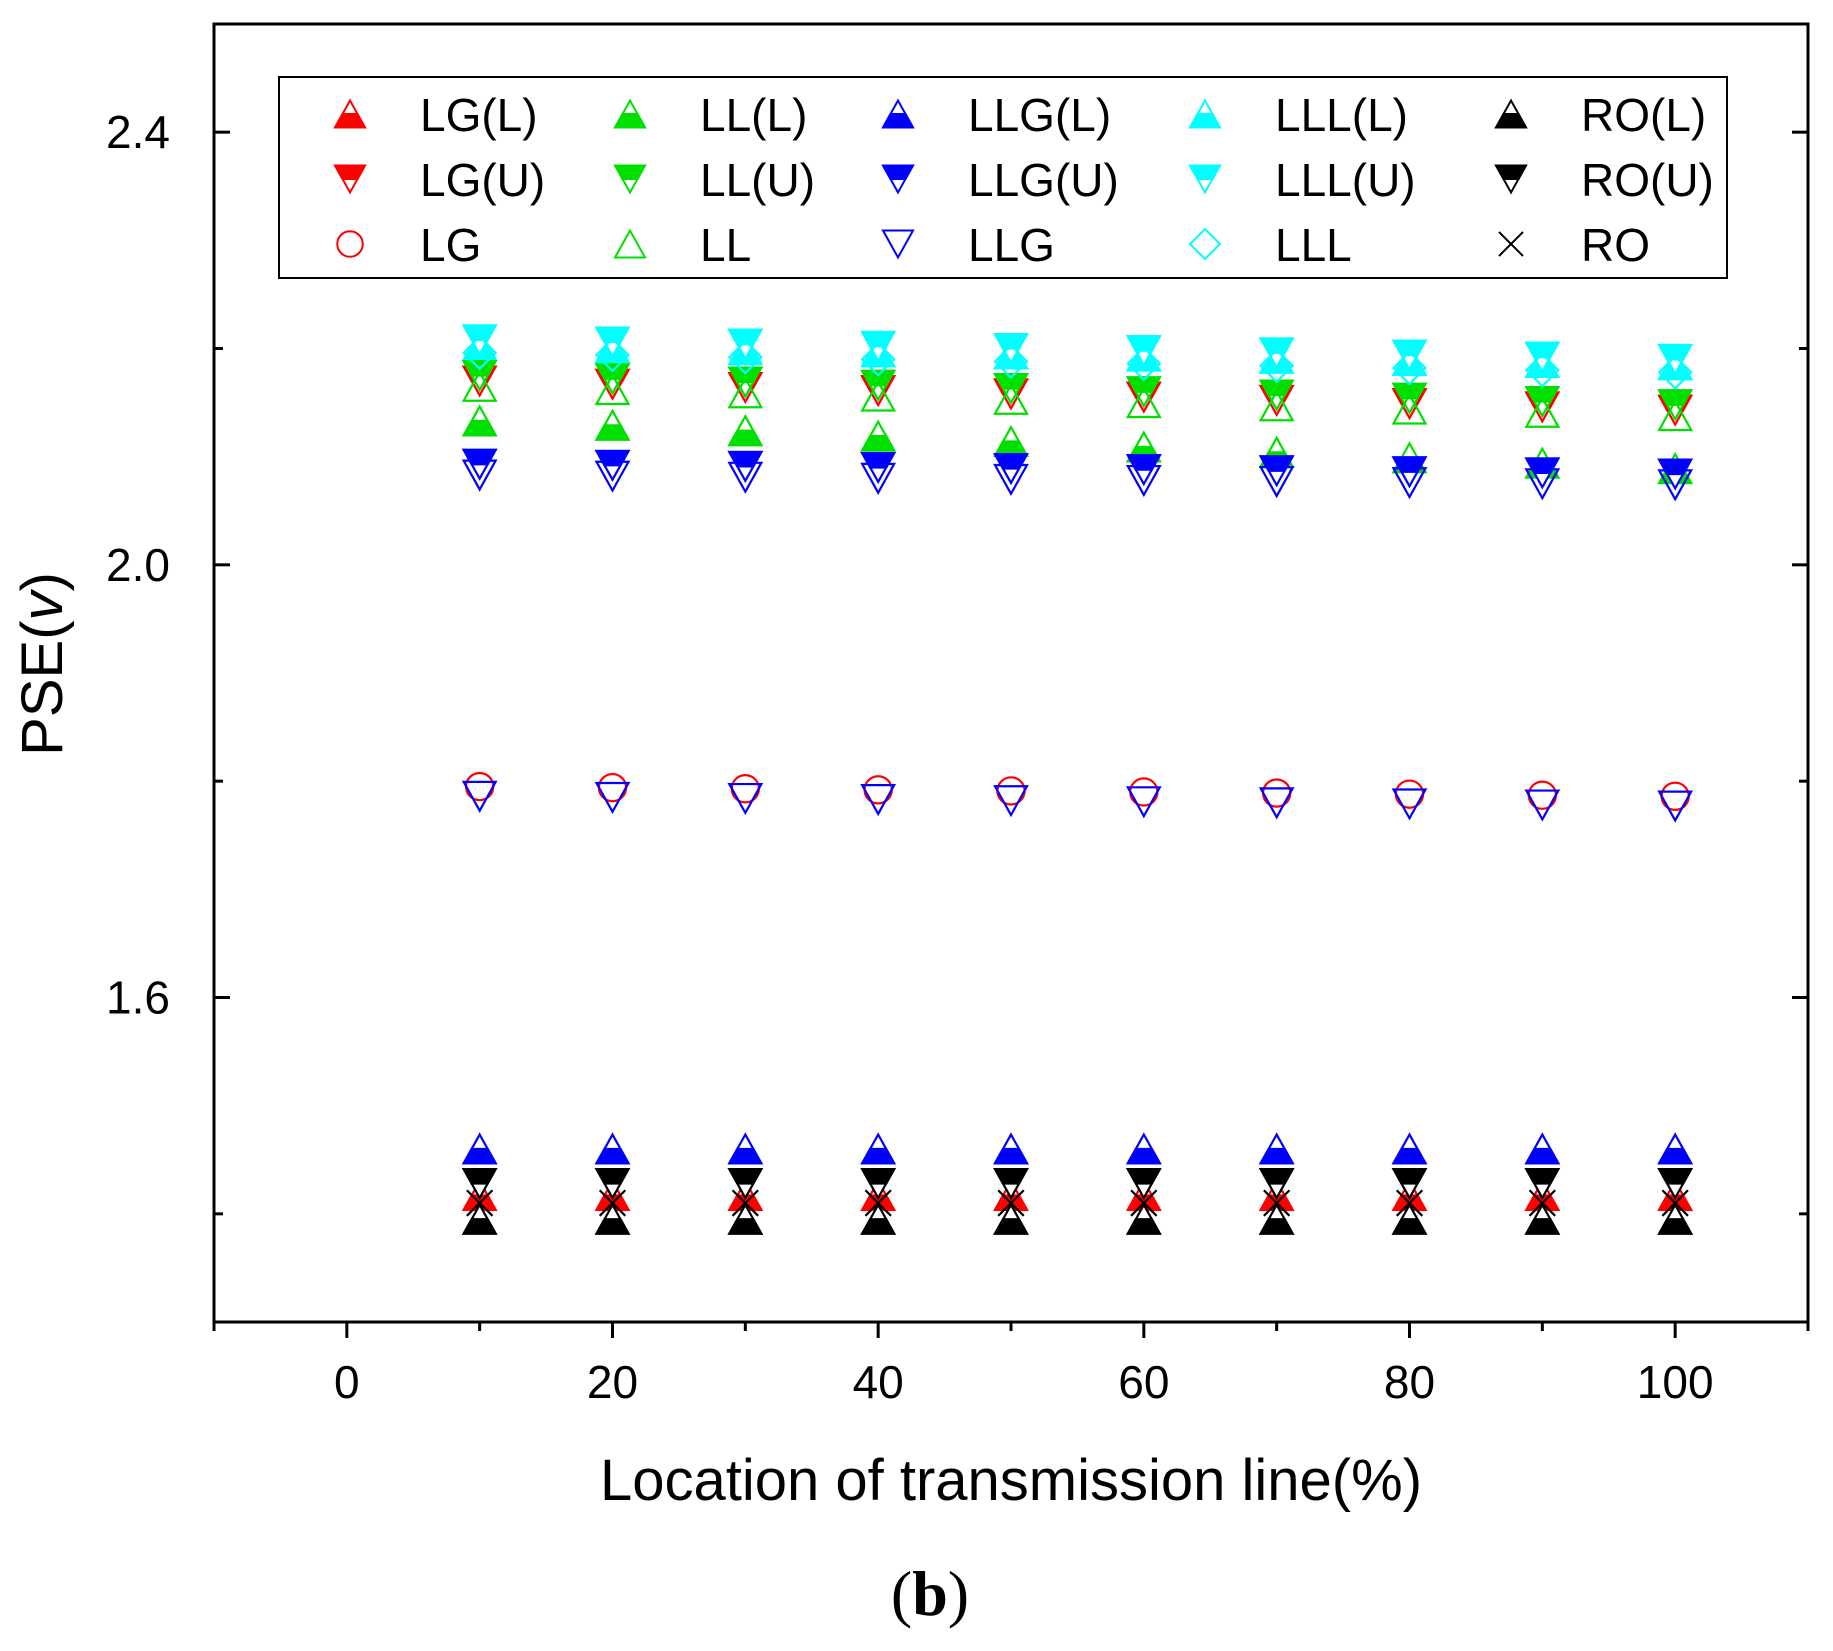 The height and width of the screenshot is (1651, 1833). I want to click on legend-label-llg-u: LLG(U), so click(1043, 180).